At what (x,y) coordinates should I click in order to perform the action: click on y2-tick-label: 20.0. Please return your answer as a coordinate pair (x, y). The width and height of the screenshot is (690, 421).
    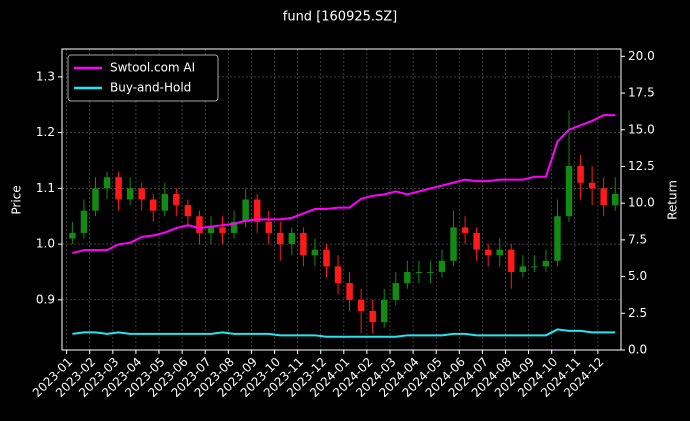
    Looking at the image, I should click on (641, 56).